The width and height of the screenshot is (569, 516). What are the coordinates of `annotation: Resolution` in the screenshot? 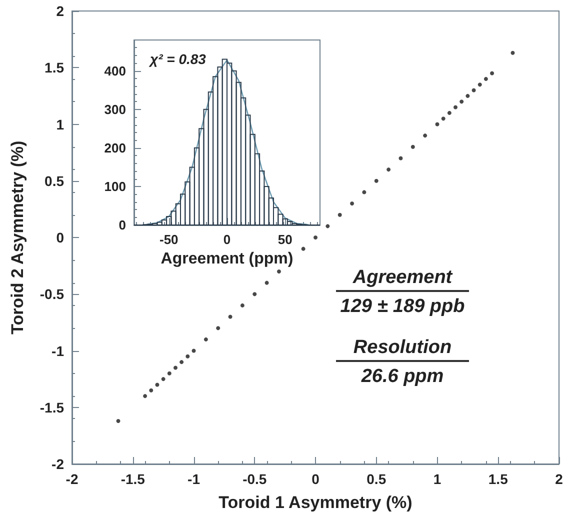 It's located at (402, 348).